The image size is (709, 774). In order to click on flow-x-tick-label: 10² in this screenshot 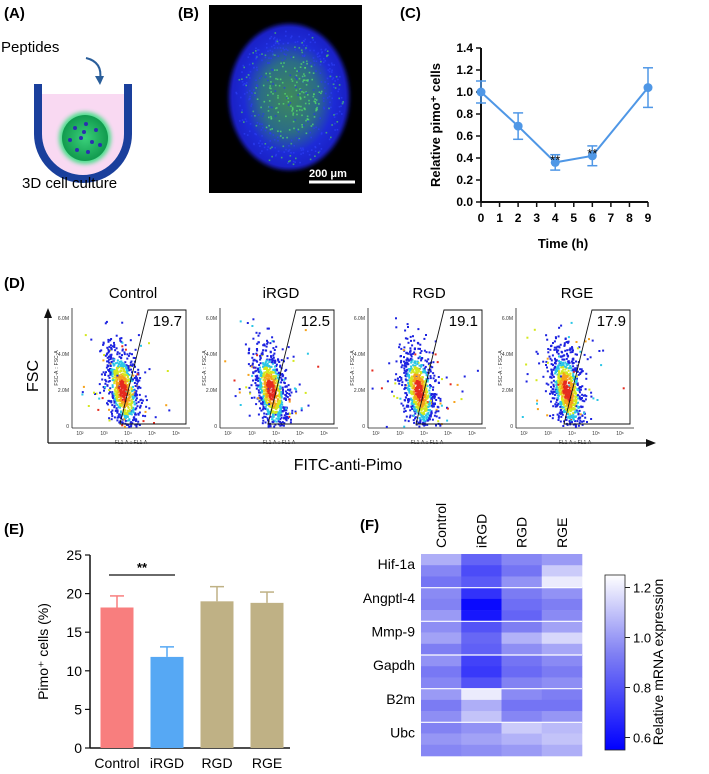, I will do `click(524, 434)`.